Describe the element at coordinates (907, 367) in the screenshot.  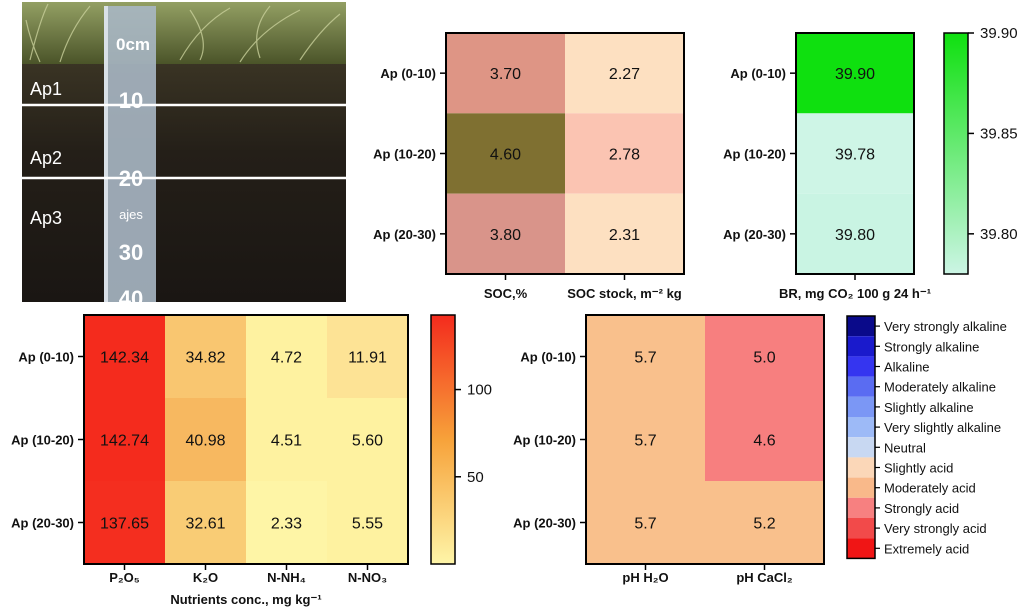
I see `ph-legend-label-2: Alkaline` at that location.